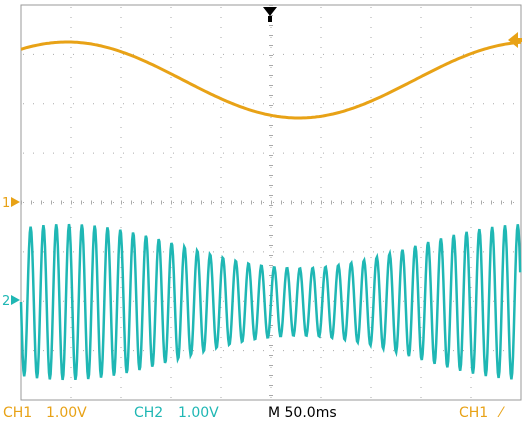  What do you see at coordinates (6, 301) in the screenshot?
I see `svg-text: 2` at bounding box center [6, 301].